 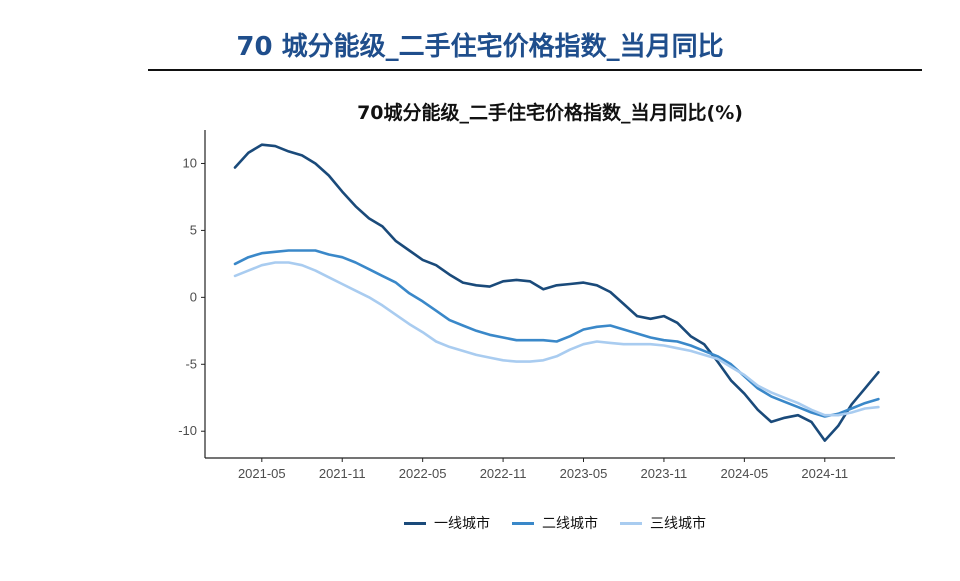 I want to click on x-tick-label: 2022-05, so click(x=423, y=473).